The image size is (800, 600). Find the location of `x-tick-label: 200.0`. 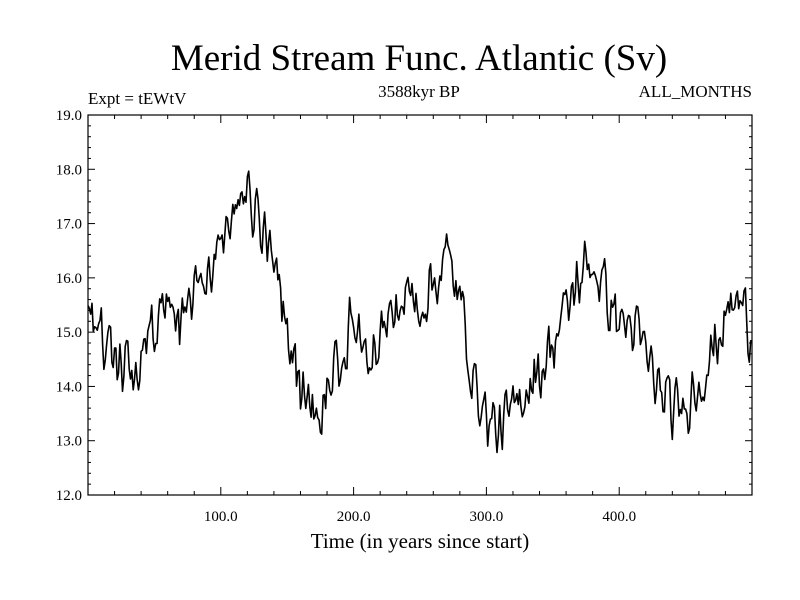

x-tick-label: 200.0 is located at coordinates (354, 517).